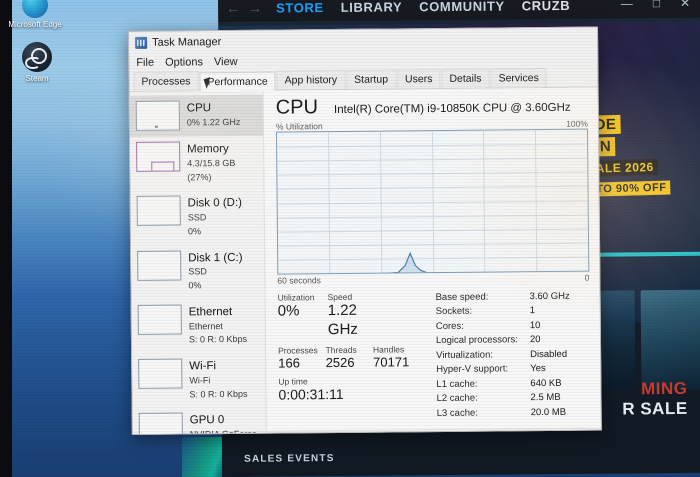 Image resolution: width=700 pixels, height=477 pixels. What do you see at coordinates (371, 7) in the screenshot?
I see `steam-menu-library: LIBRARY` at bounding box center [371, 7].